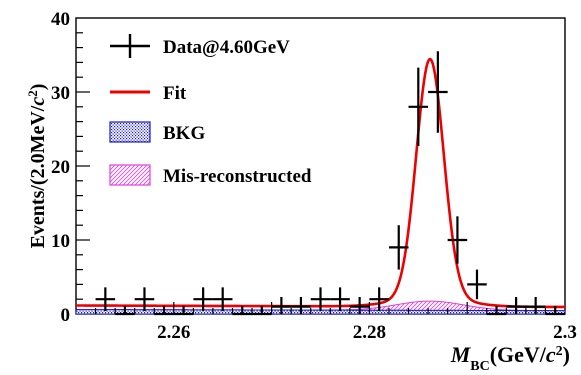 Image resolution: width=581 pixels, height=375 pixels. Describe the element at coordinates (369, 332) in the screenshot. I see `x-tick-label: 2.28` at that location.